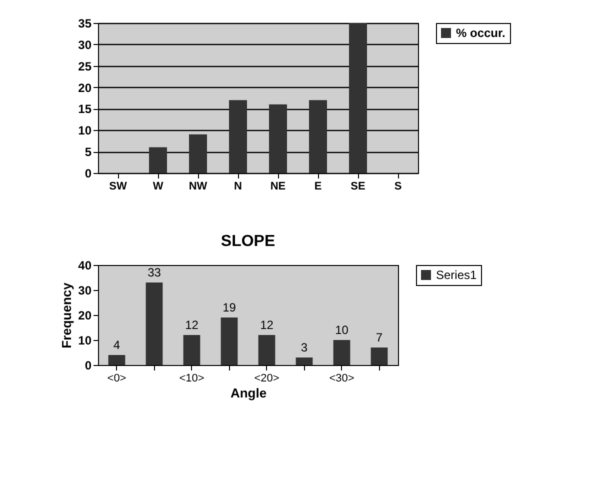 This screenshot has height=490, width=590. I want to click on x-tick-label: <30>, so click(341, 378).